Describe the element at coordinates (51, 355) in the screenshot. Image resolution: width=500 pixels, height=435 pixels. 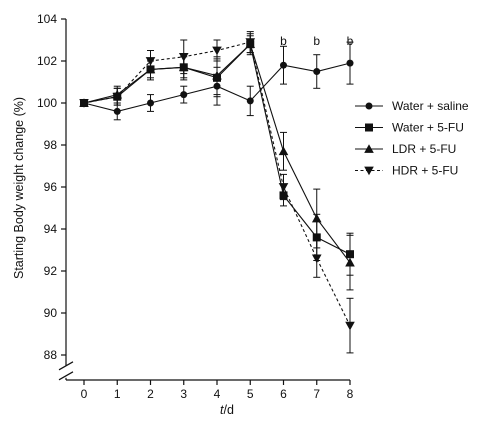
I see `y-tick-label: 88` at that location.